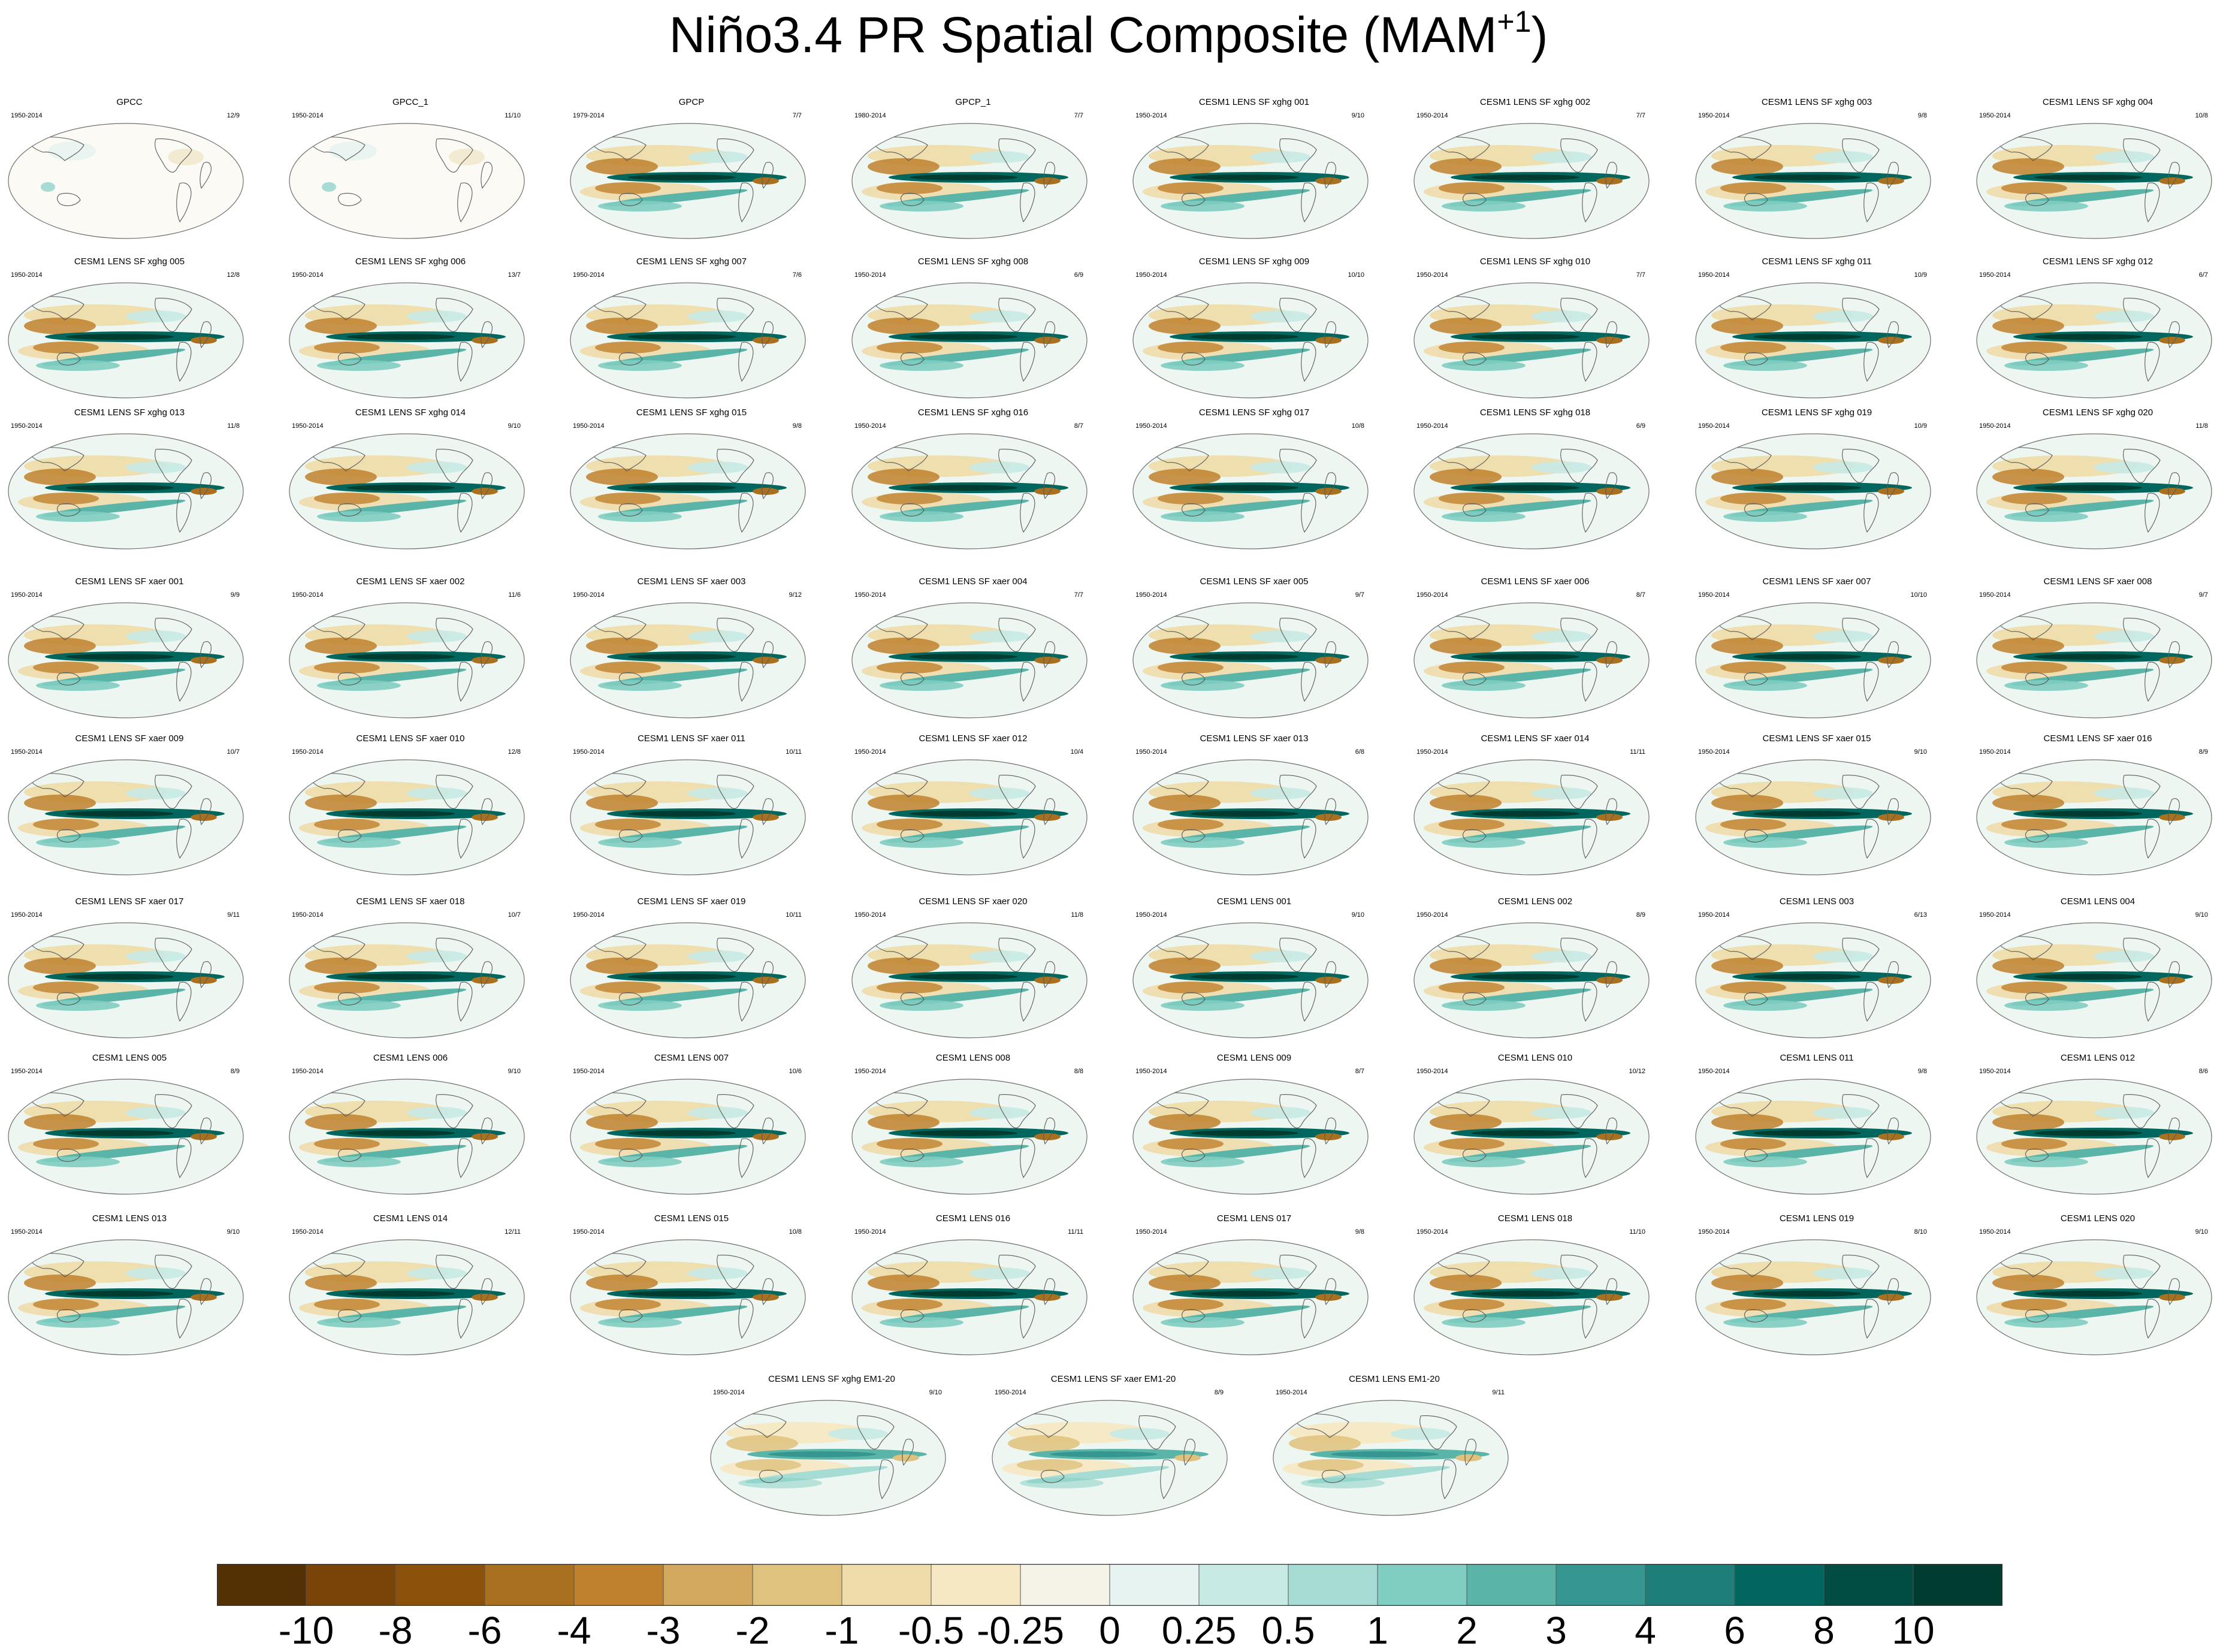 Image resolution: width=2217 pixels, height=1652 pixels. Describe the element at coordinates (233, 115) in the screenshot. I see `panel-event-count: 12/9` at that location.